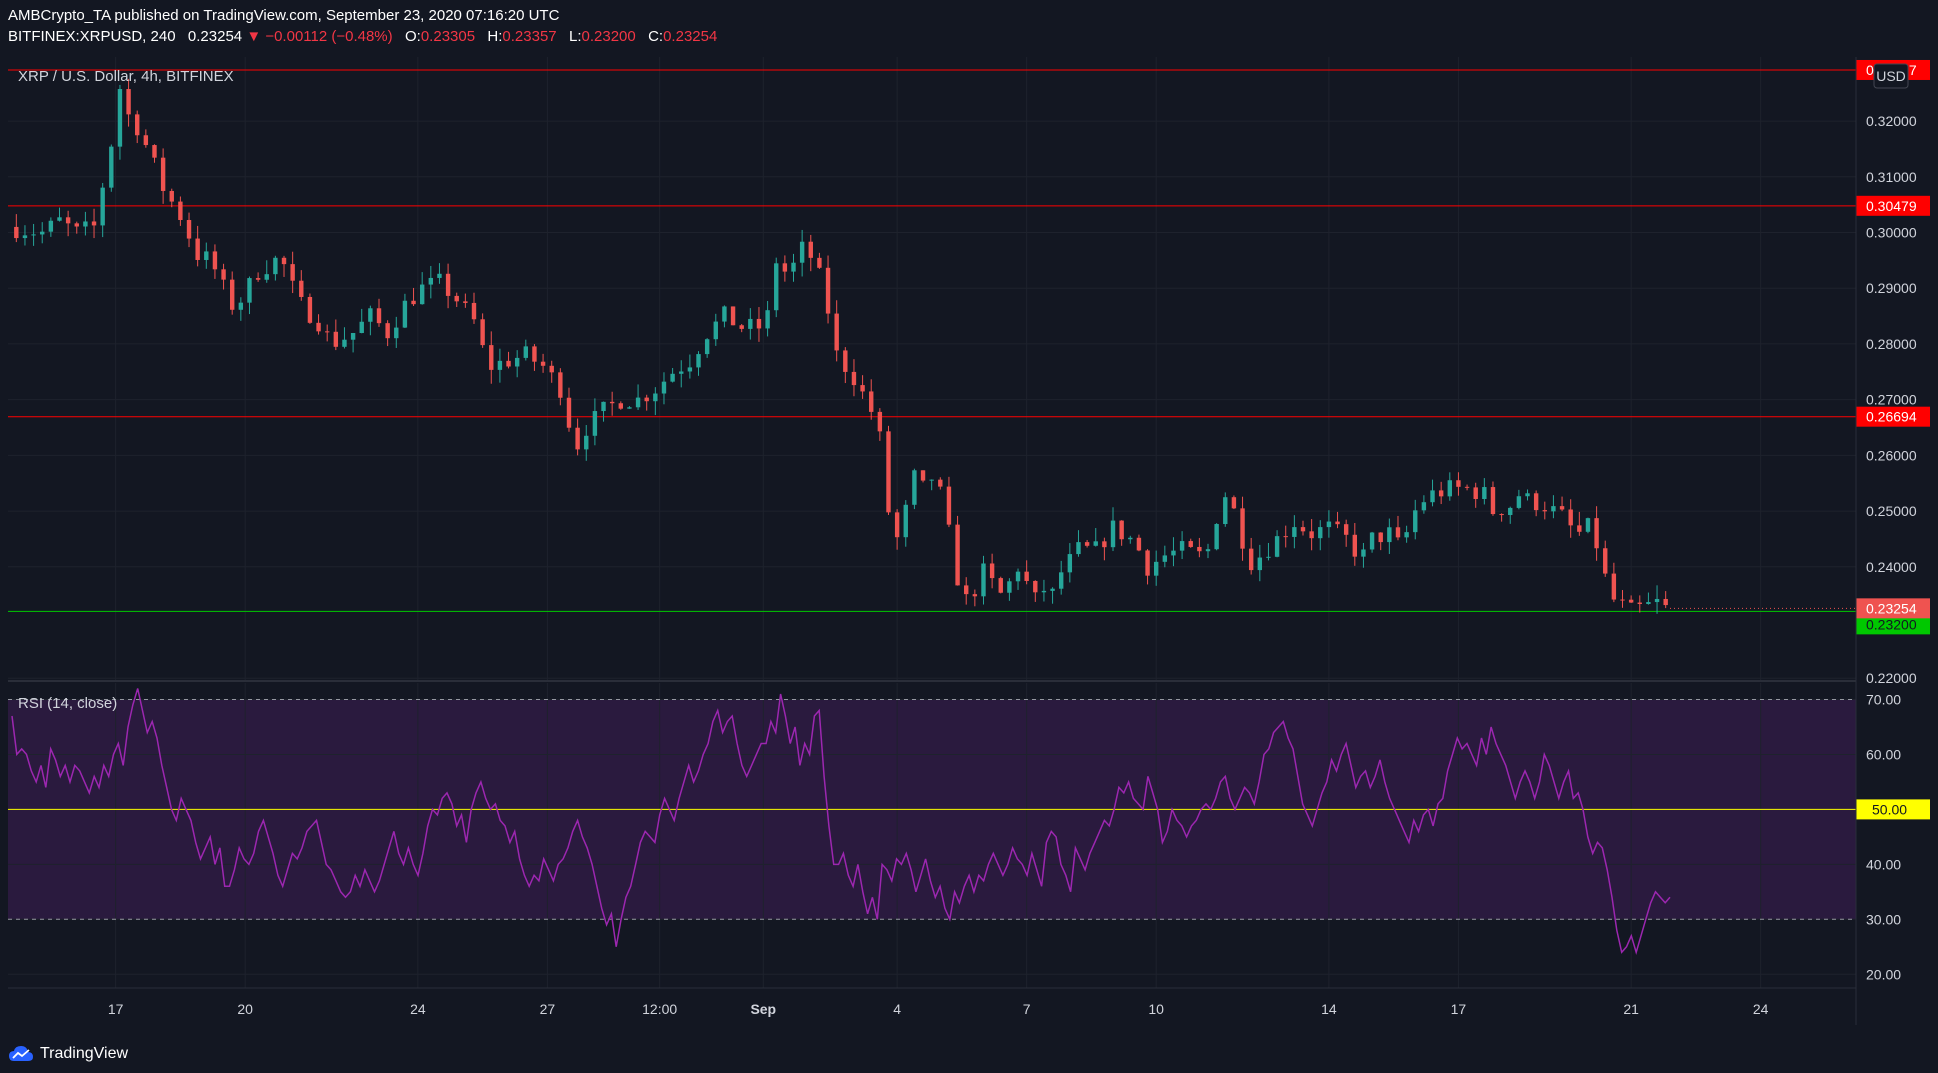  I want to click on last-price-tag, so click(1893, 608).